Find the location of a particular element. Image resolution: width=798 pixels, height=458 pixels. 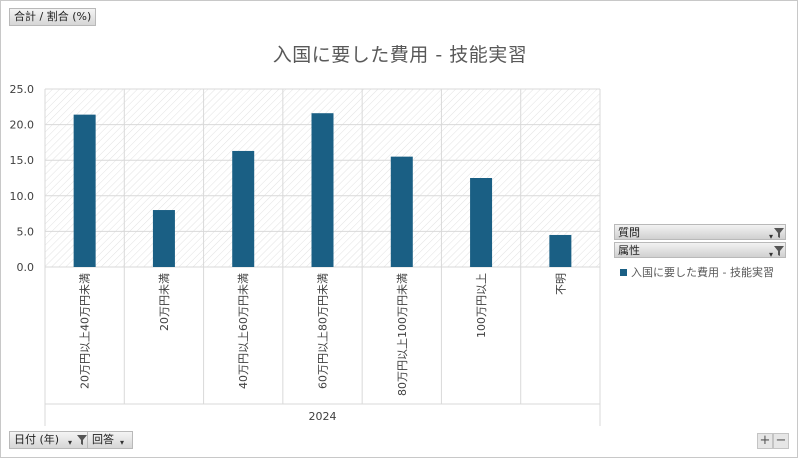

chart-title: 入国に要した費用 - 技能実習 is located at coordinates (400, 55).